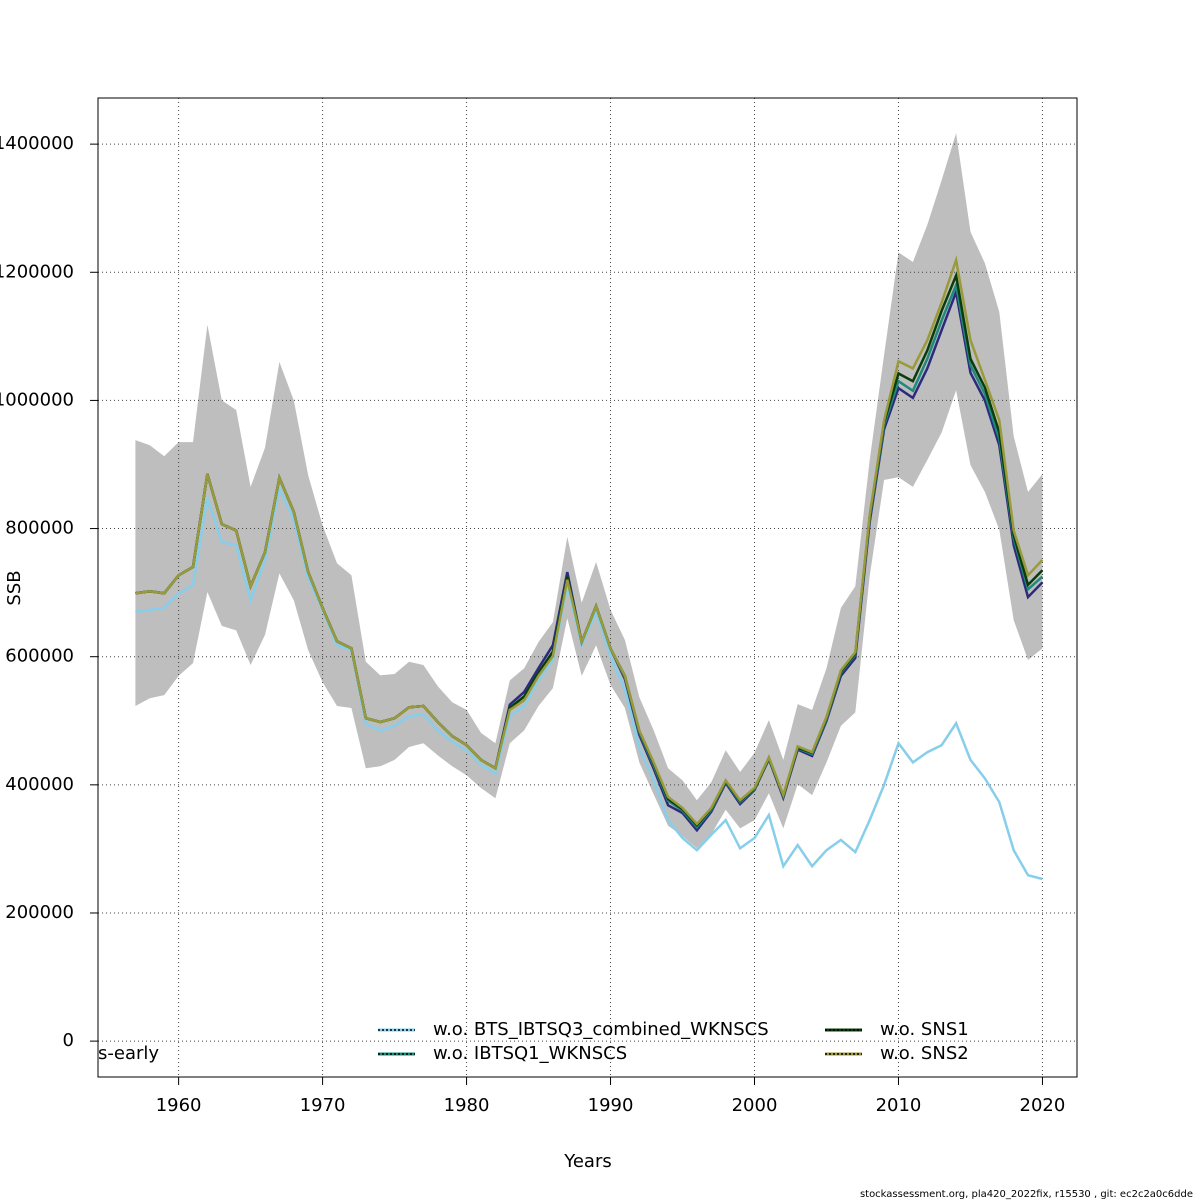 The height and width of the screenshot is (1200, 1200). Describe the element at coordinates (611, 1105) in the screenshot. I see `x-tick-label: 1990` at that location.